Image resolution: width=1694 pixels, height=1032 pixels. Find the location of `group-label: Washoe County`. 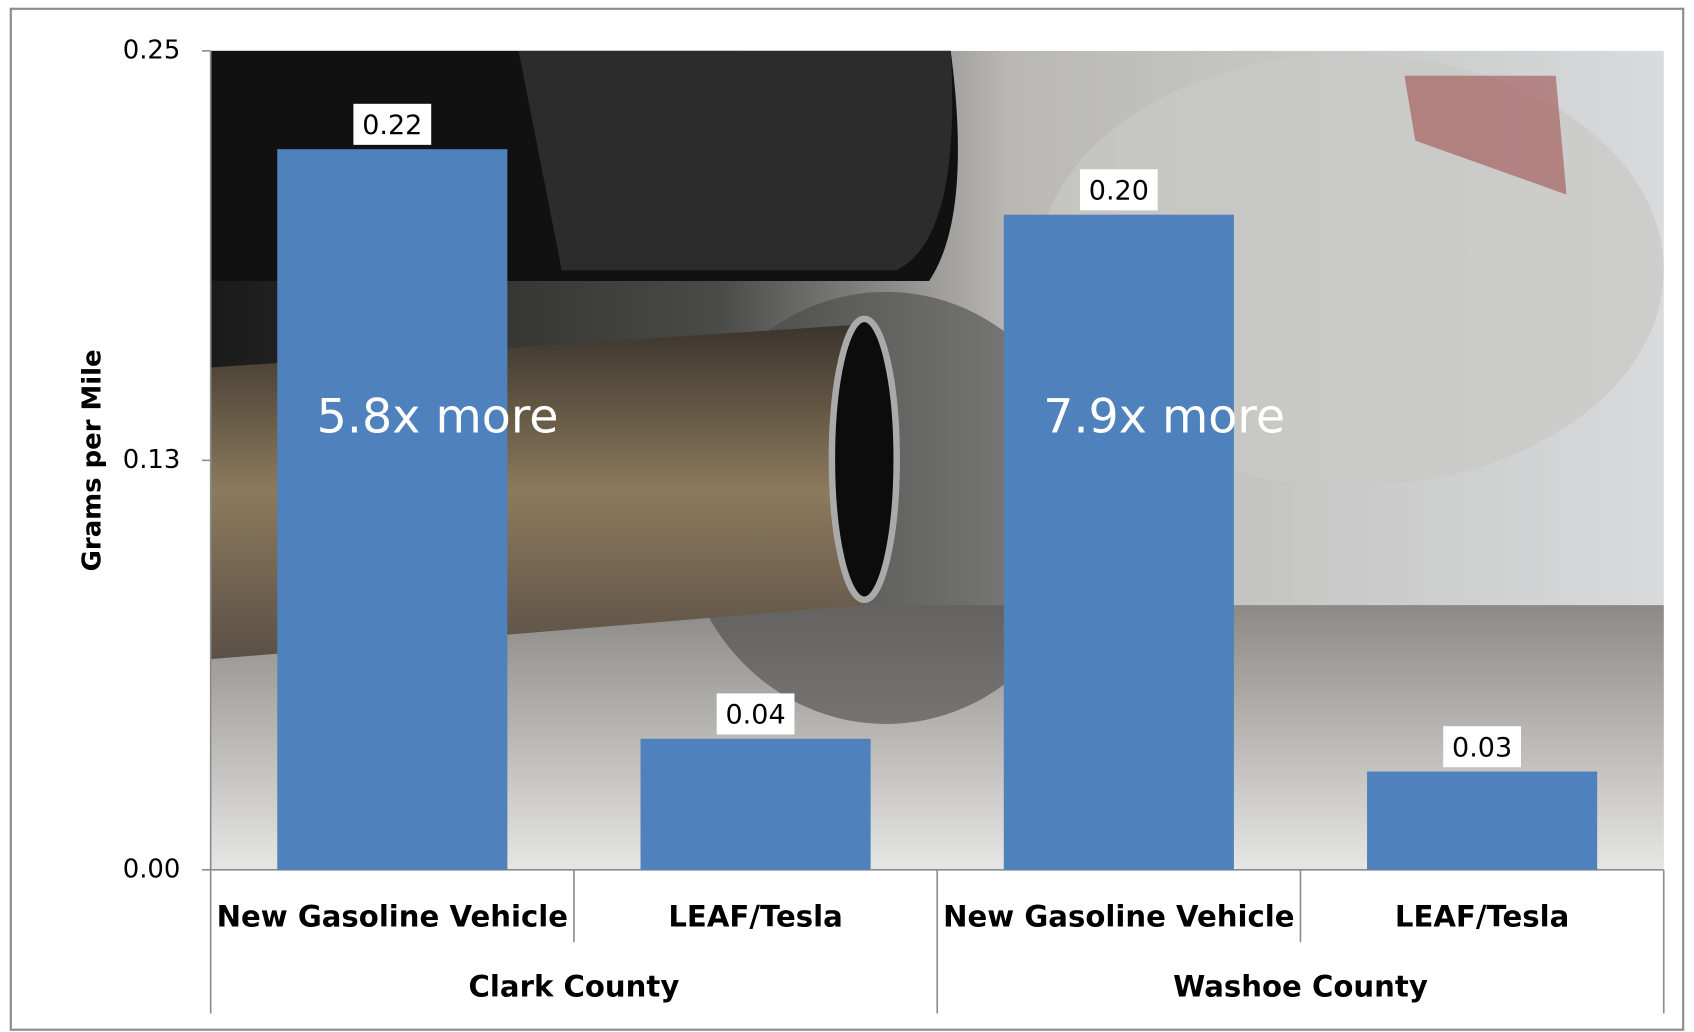

group-label: Washoe County is located at coordinates (1300, 987).